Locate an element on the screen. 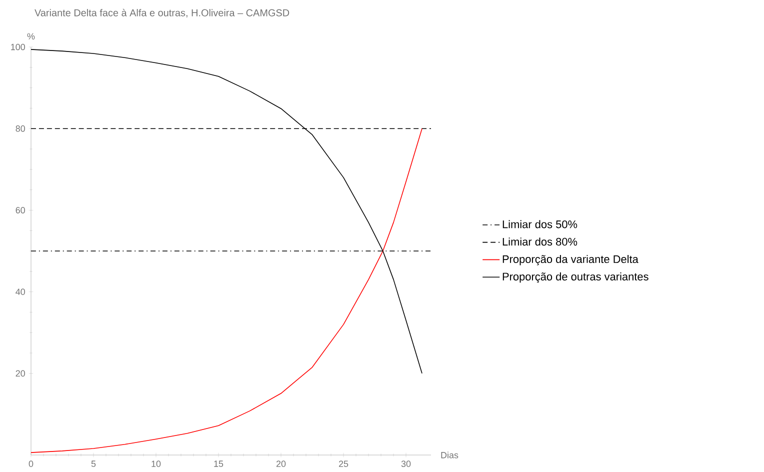  legend-label: Limiar dos 80% is located at coordinates (540, 242).